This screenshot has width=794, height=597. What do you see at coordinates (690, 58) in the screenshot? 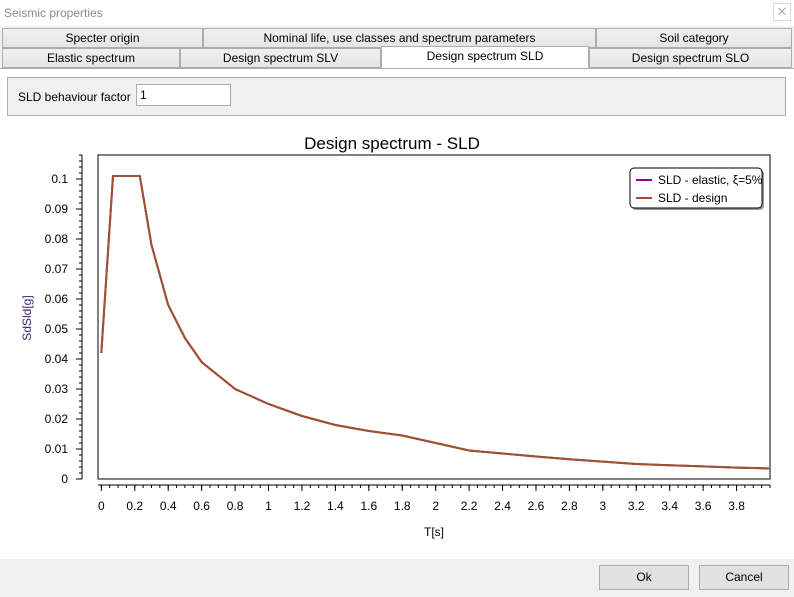
I see `tab-design-spectrum-slo: Design spectrum SLO` at bounding box center [690, 58].